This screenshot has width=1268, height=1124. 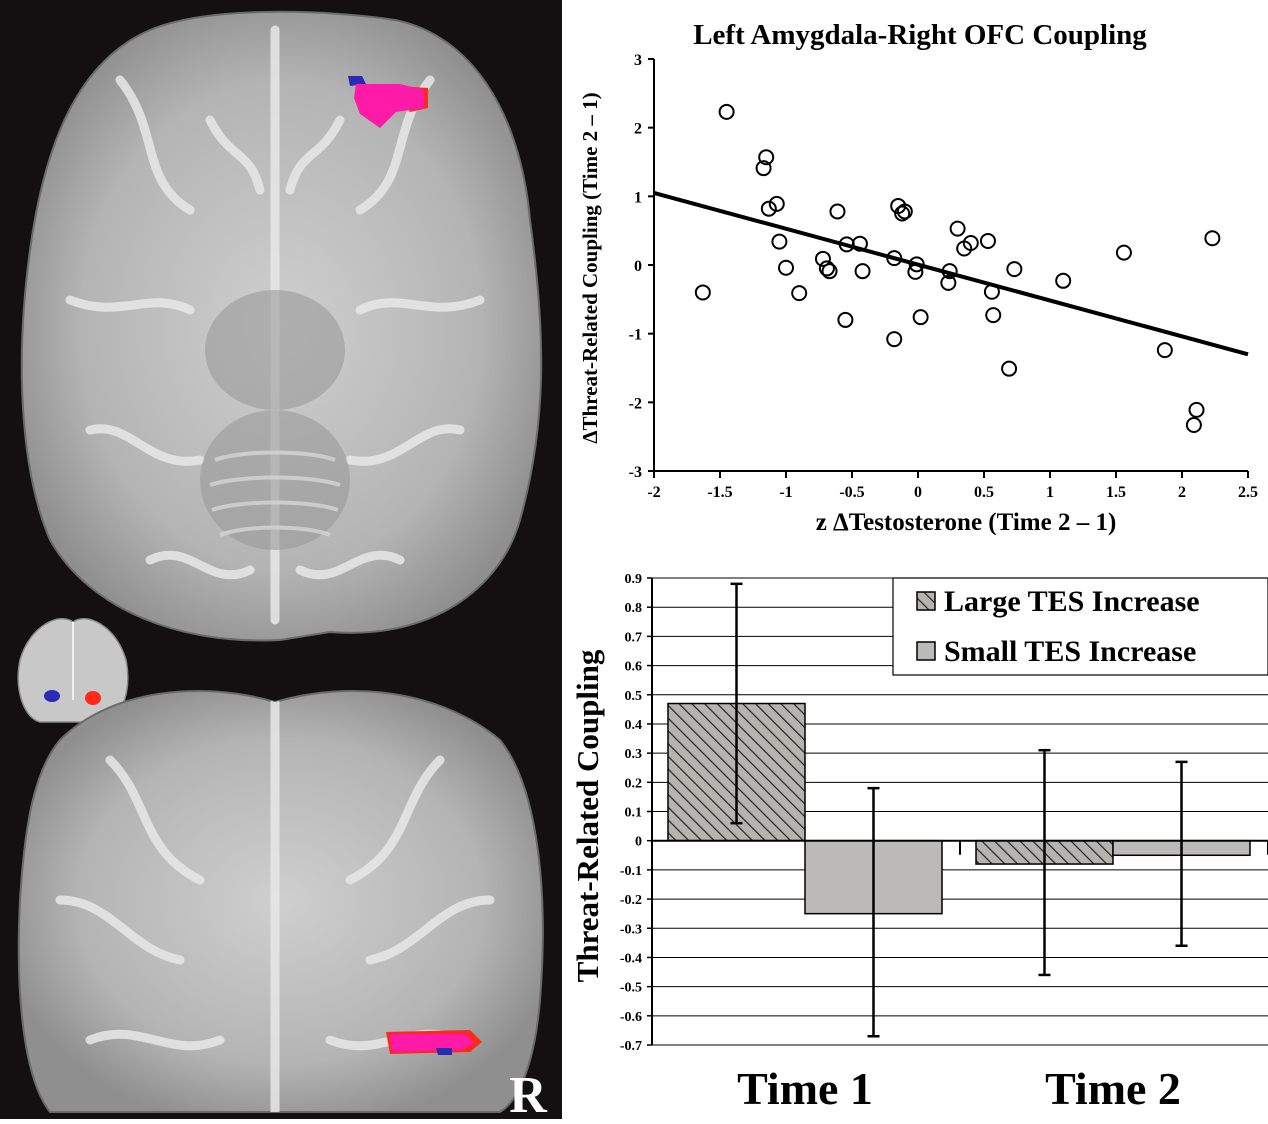 What do you see at coordinates (389, 106) in the screenshot?
I see `ofc-cluster-overlap` at bounding box center [389, 106].